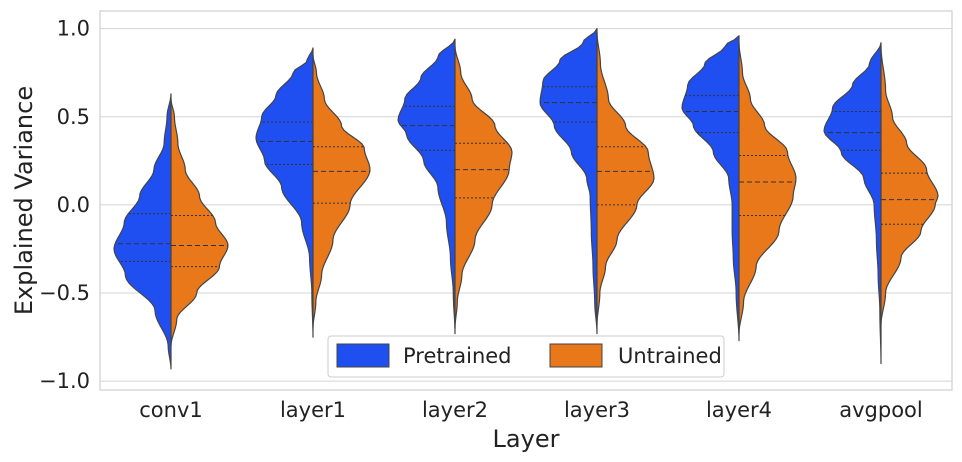 Image resolution: width=962 pixels, height=462 pixels. Describe the element at coordinates (73, 29) in the screenshot. I see `y-tick-label: 1.0` at that location.